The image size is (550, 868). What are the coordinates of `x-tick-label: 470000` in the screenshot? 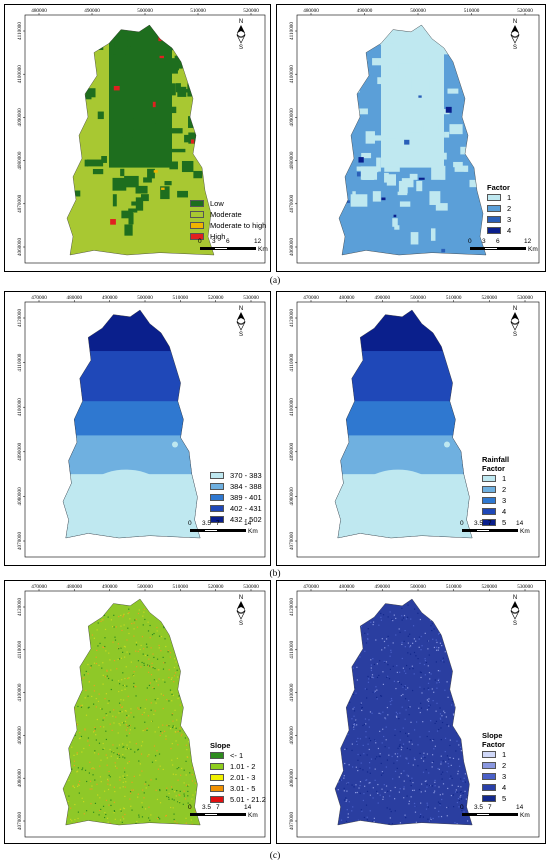 It's located at (311, 587).